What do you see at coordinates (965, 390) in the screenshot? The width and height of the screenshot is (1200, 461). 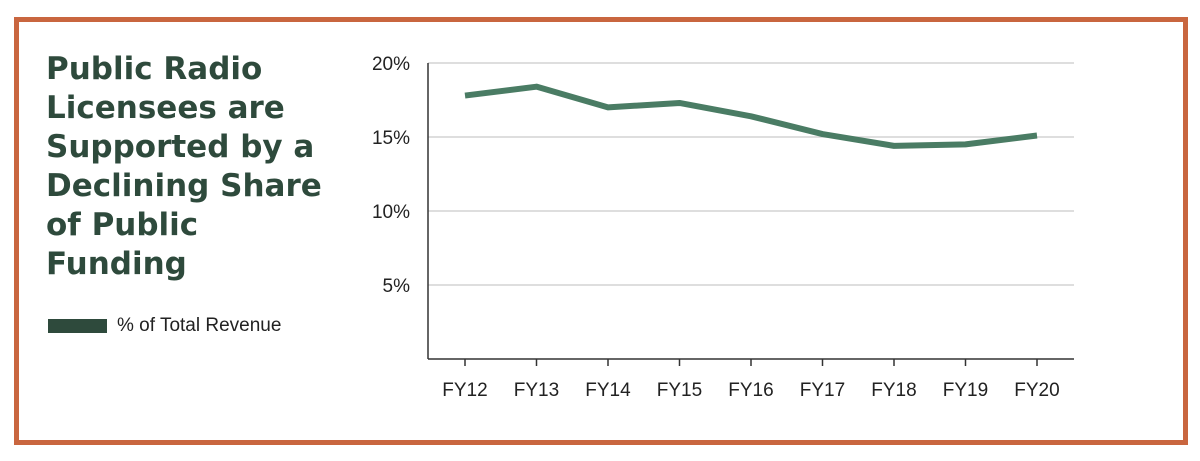 I see `x-tick-label: FY19` at bounding box center [965, 390].